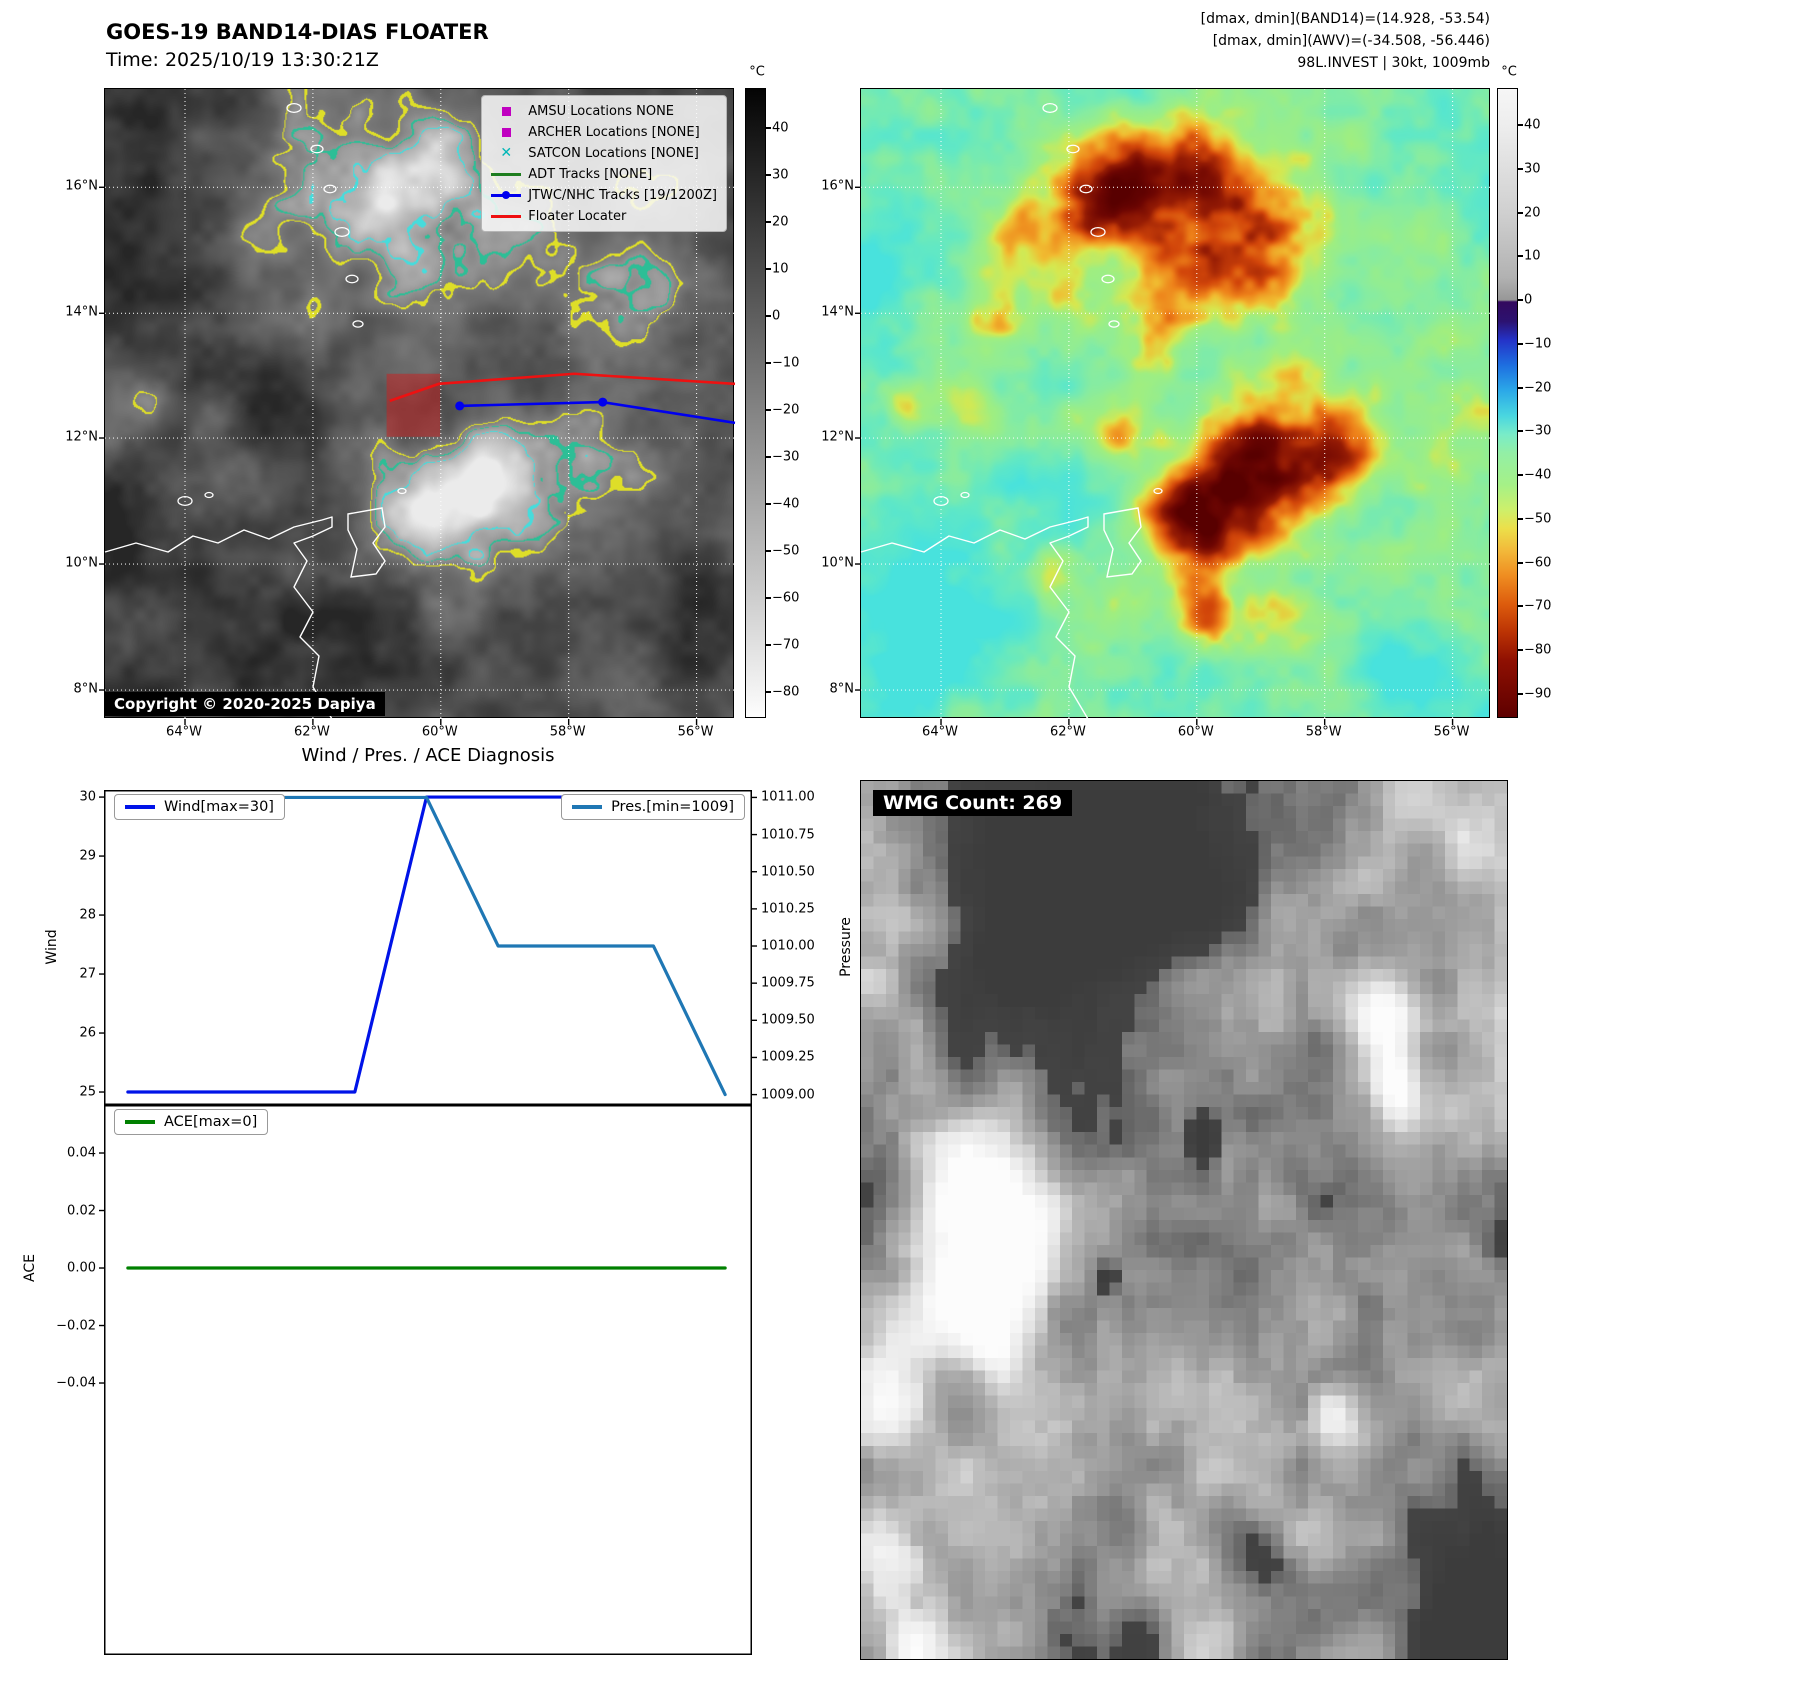  I want to click on legend-item: ARCHER Locations [NONE], so click(604, 132).